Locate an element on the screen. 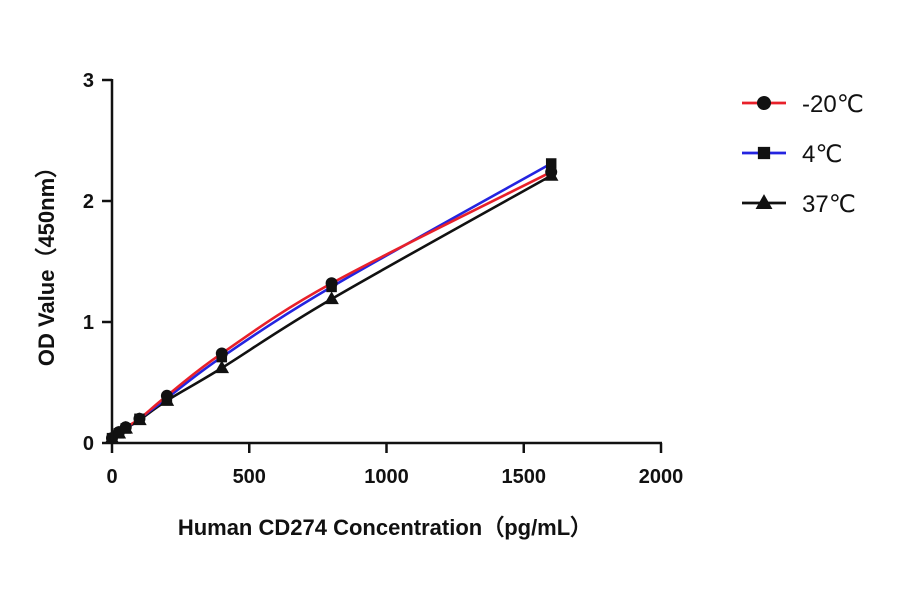 This screenshot has width=900, height=599. y-axis-title: OD Value（450nm） is located at coordinates (46, 261).